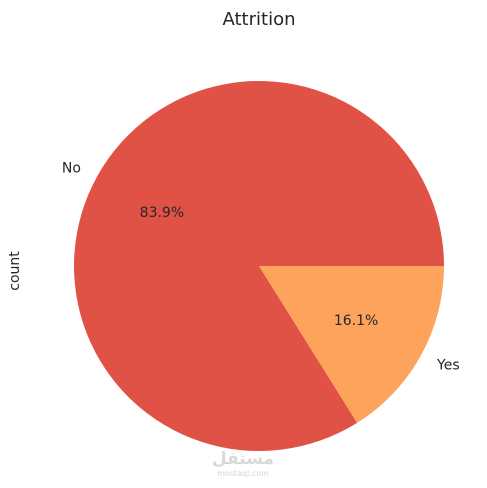 This screenshot has height=488, width=487. Describe the element at coordinates (351, 344) in the screenshot. I see `pie-slice-yes` at that location.